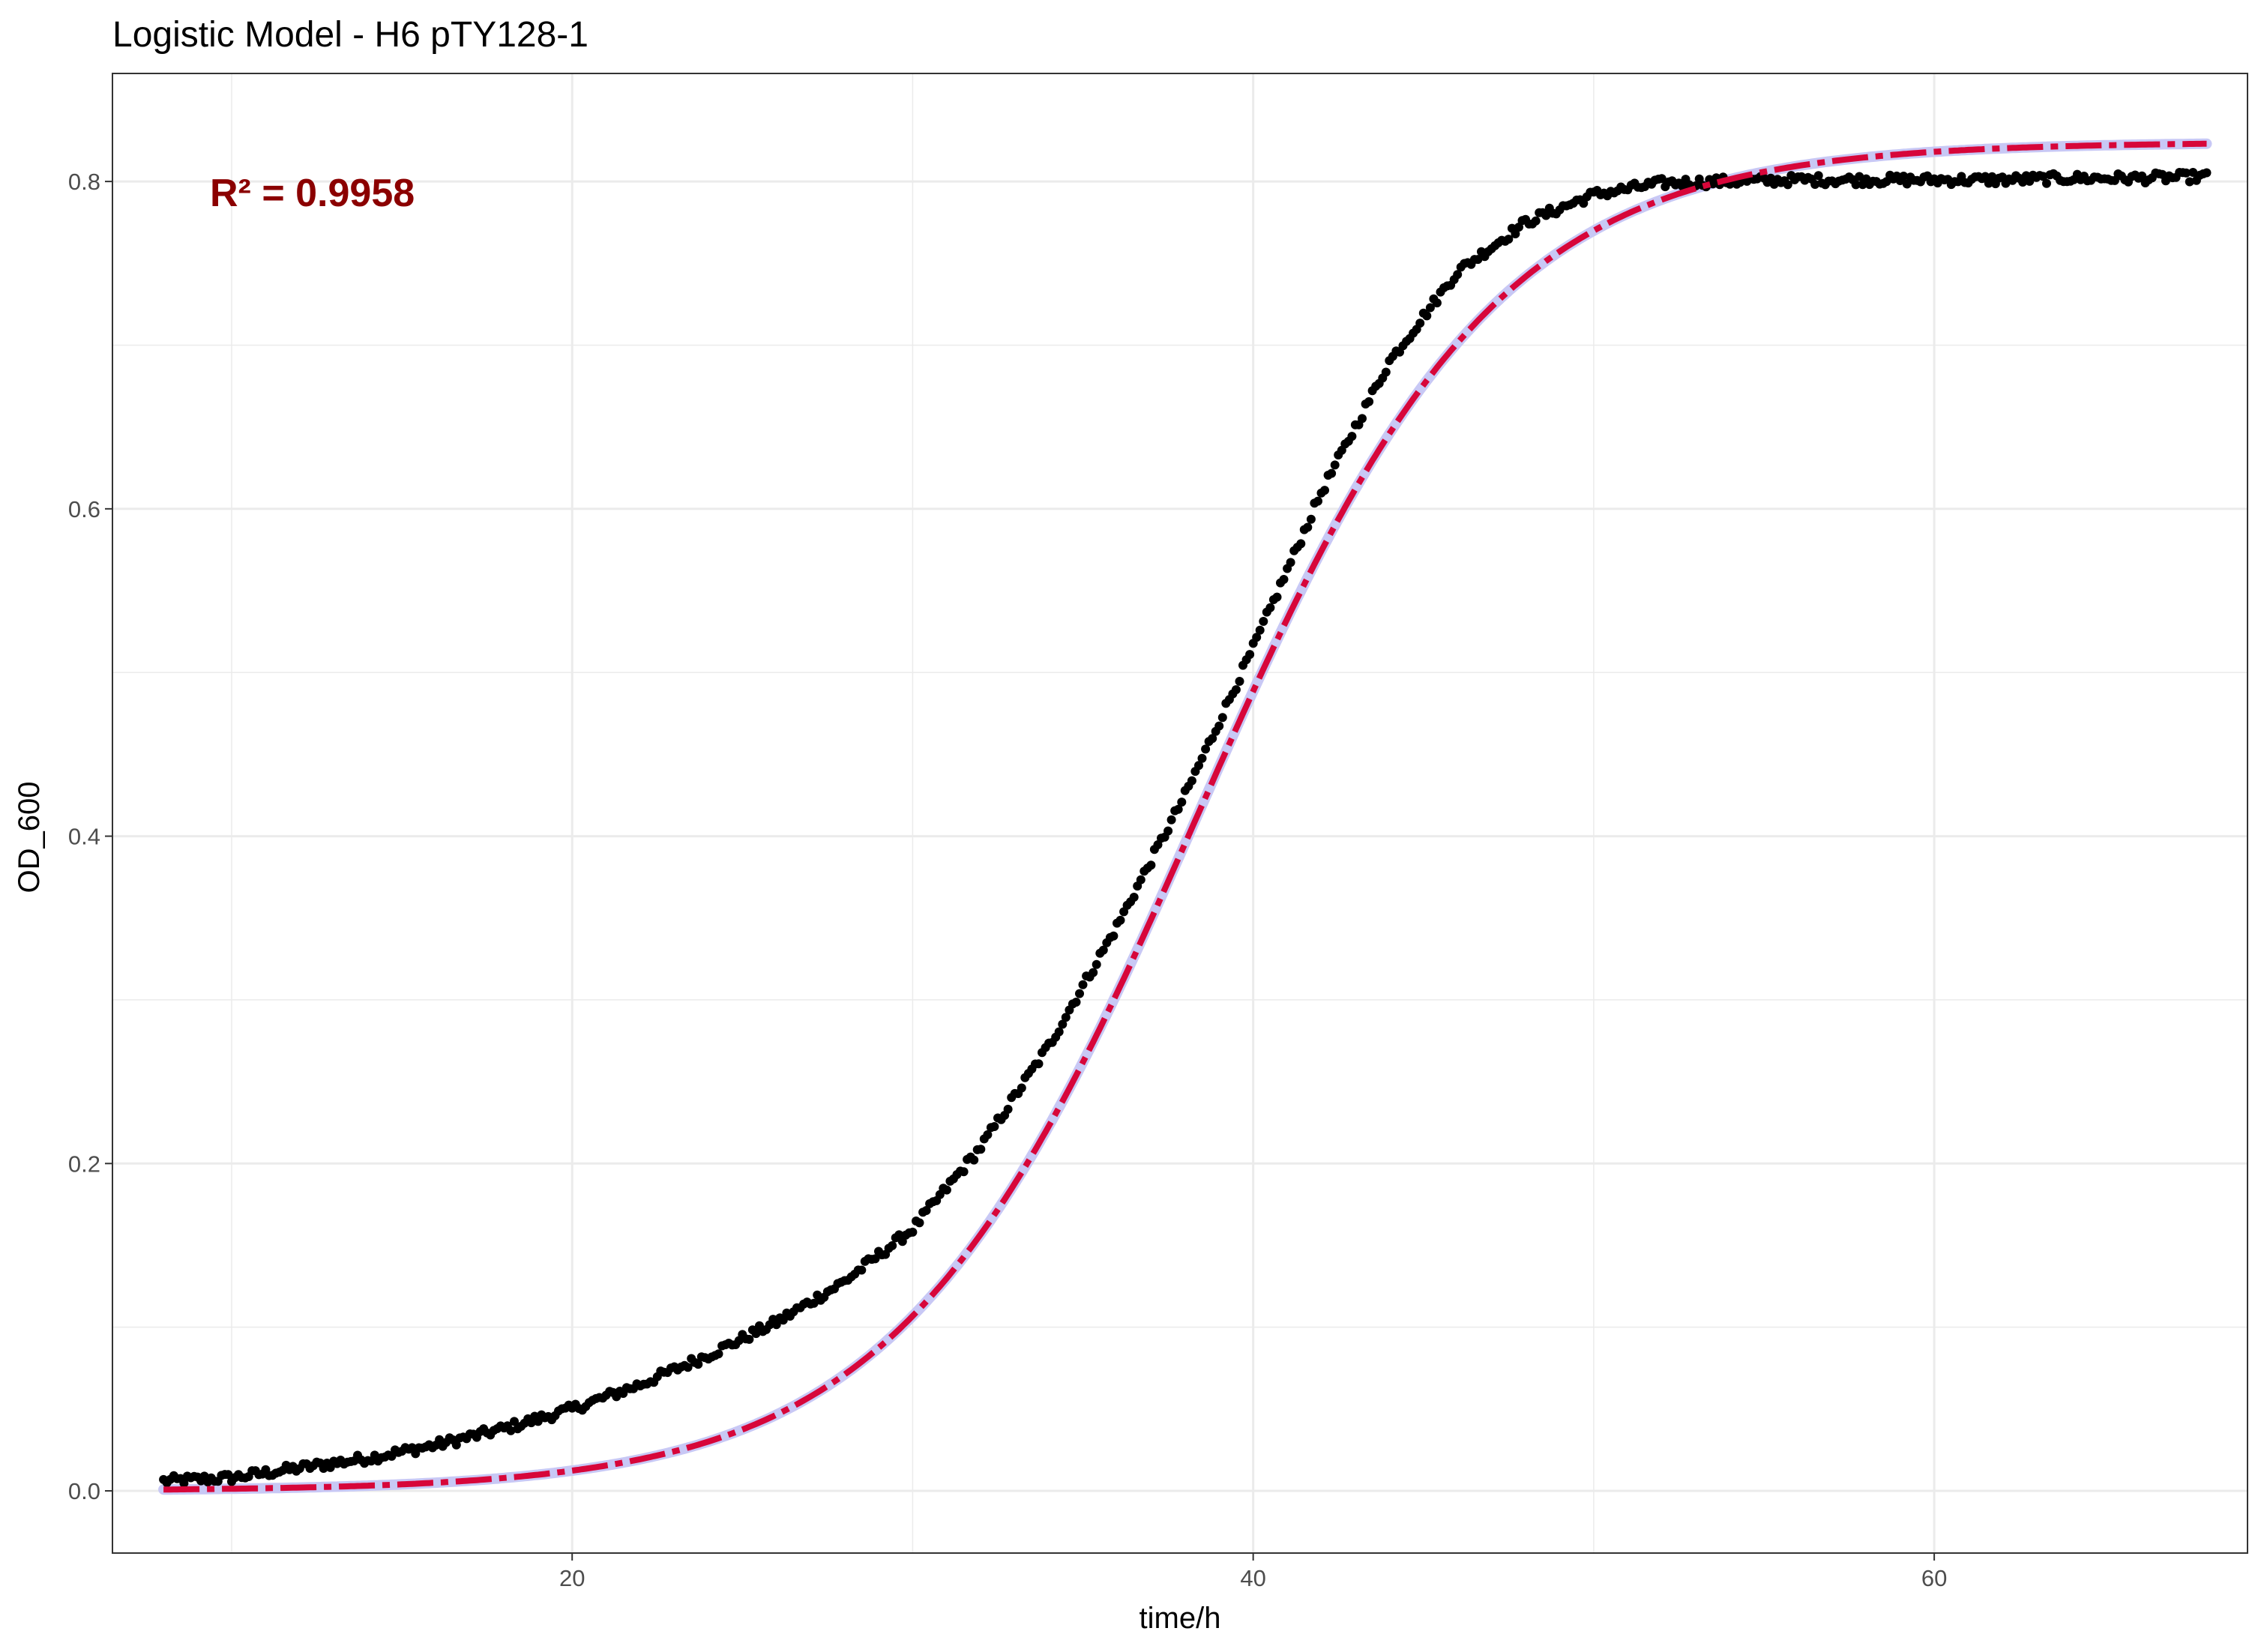 Image resolution: width=2264 pixels, height=1652 pixels. Describe the element at coordinates (29, 837) in the screenshot. I see `y-axis-title: OD_600` at that location.